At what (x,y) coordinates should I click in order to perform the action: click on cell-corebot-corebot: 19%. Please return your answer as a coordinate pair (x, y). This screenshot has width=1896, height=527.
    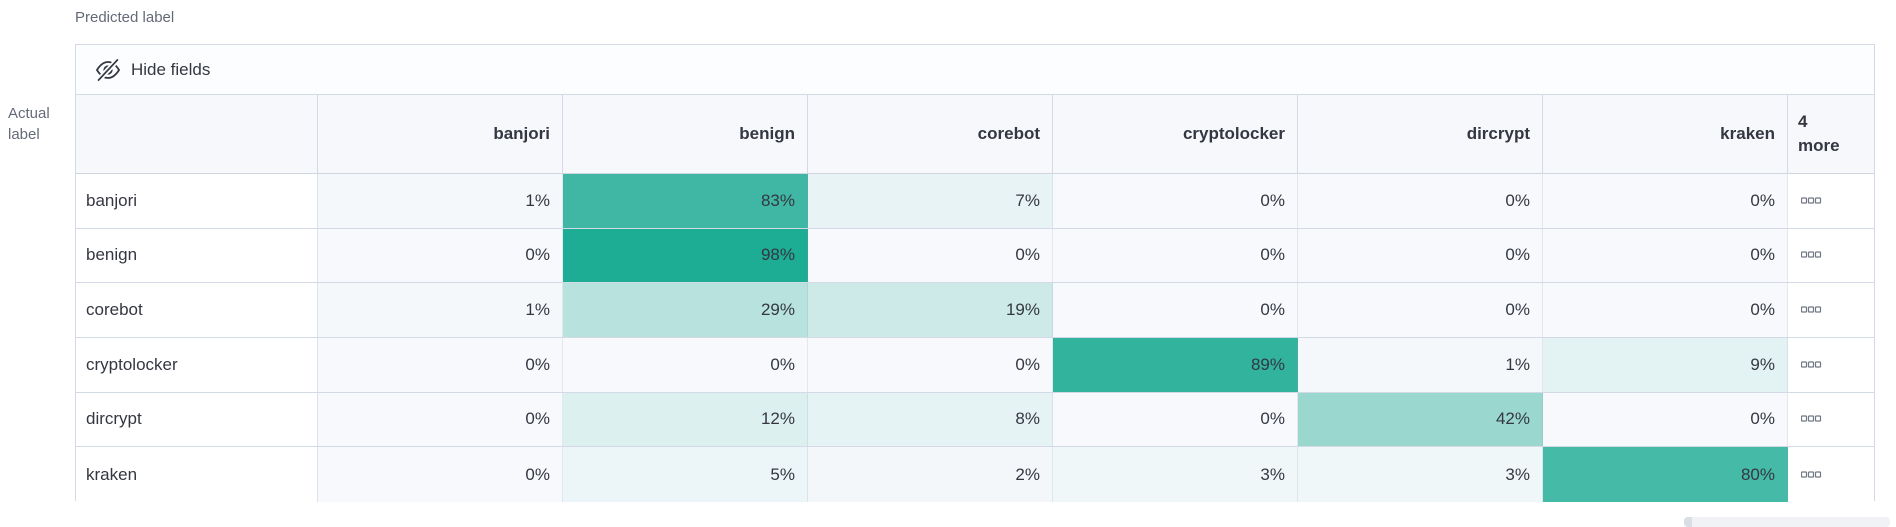
    Looking at the image, I should click on (930, 310).